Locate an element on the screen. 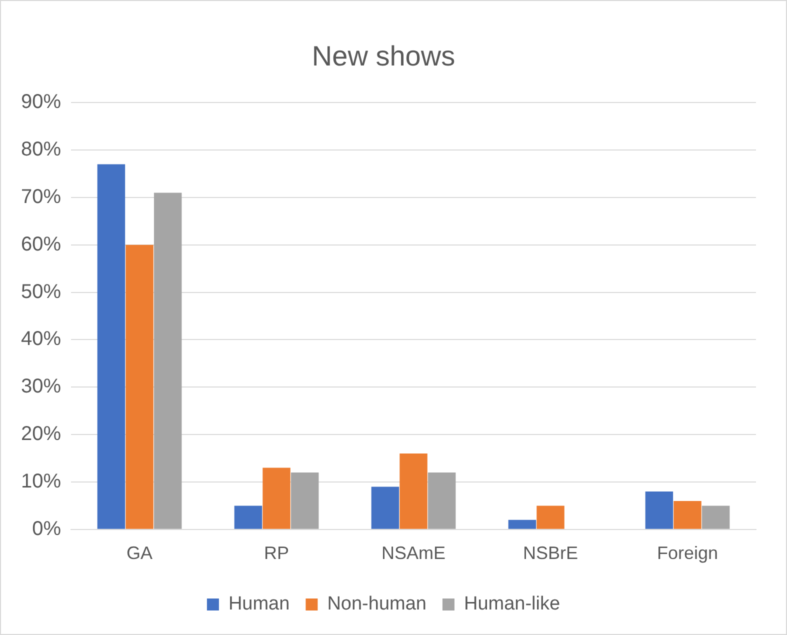 This screenshot has height=635, width=787. y-tick-label: 50% is located at coordinates (41, 291).